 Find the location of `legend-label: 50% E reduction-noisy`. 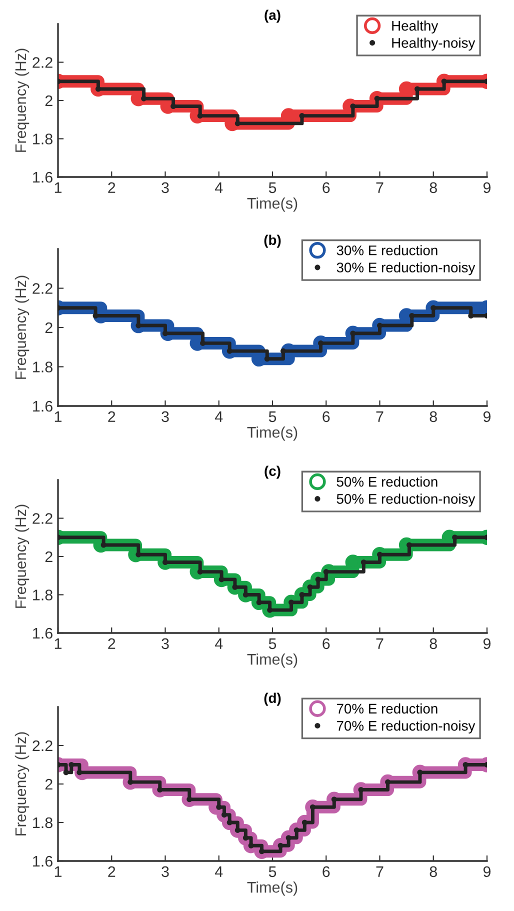

legend-label: 50% E reduction-noisy is located at coordinates (406, 500).